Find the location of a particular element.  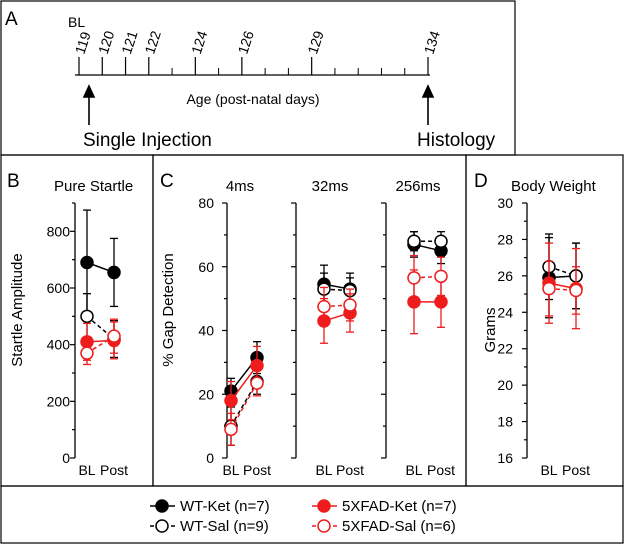

timeline-day-124: 124 is located at coordinates (199, 42).